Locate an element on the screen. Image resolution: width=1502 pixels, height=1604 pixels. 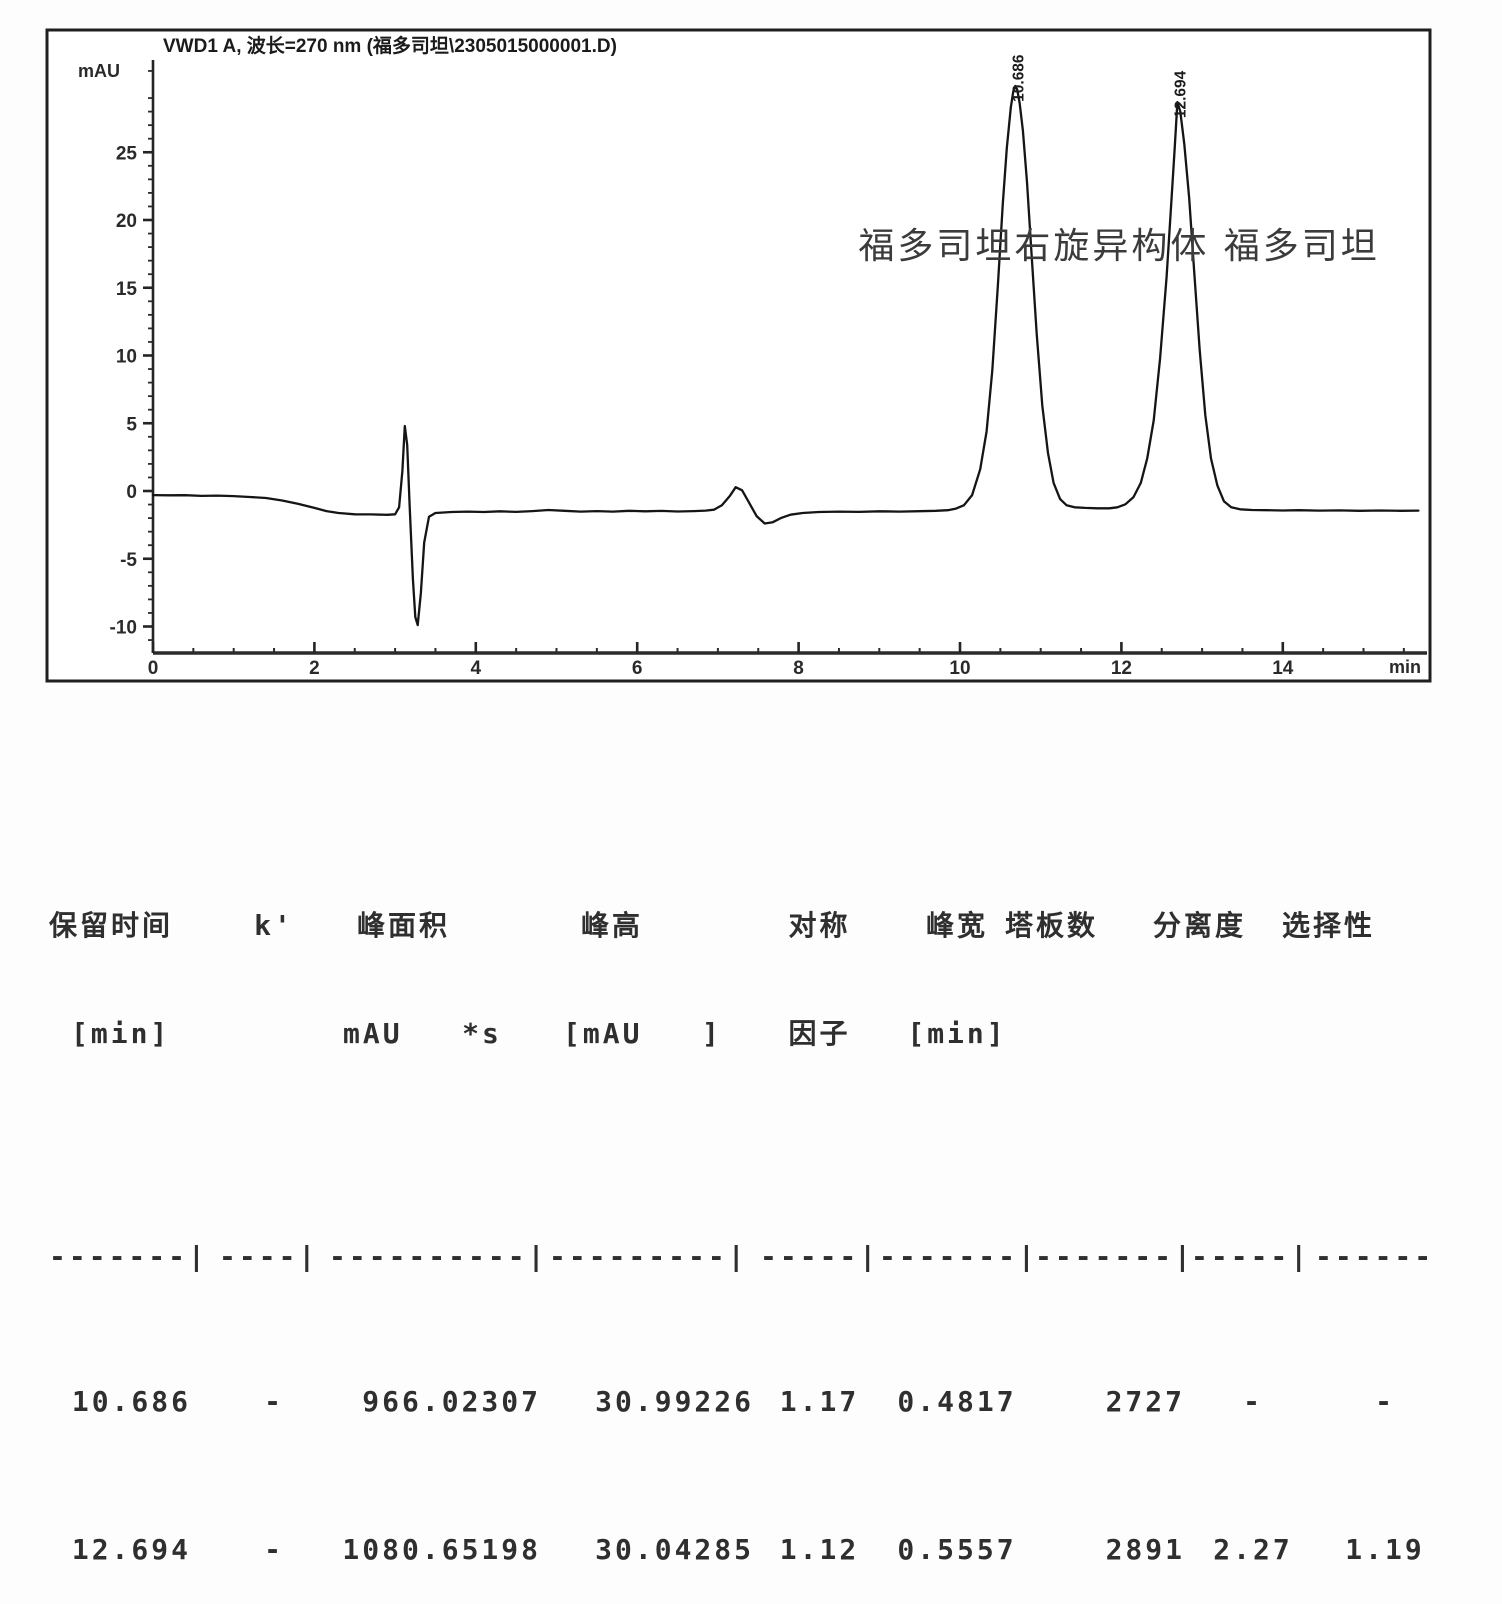
y-tick-label: 15 is located at coordinates (127, 289).